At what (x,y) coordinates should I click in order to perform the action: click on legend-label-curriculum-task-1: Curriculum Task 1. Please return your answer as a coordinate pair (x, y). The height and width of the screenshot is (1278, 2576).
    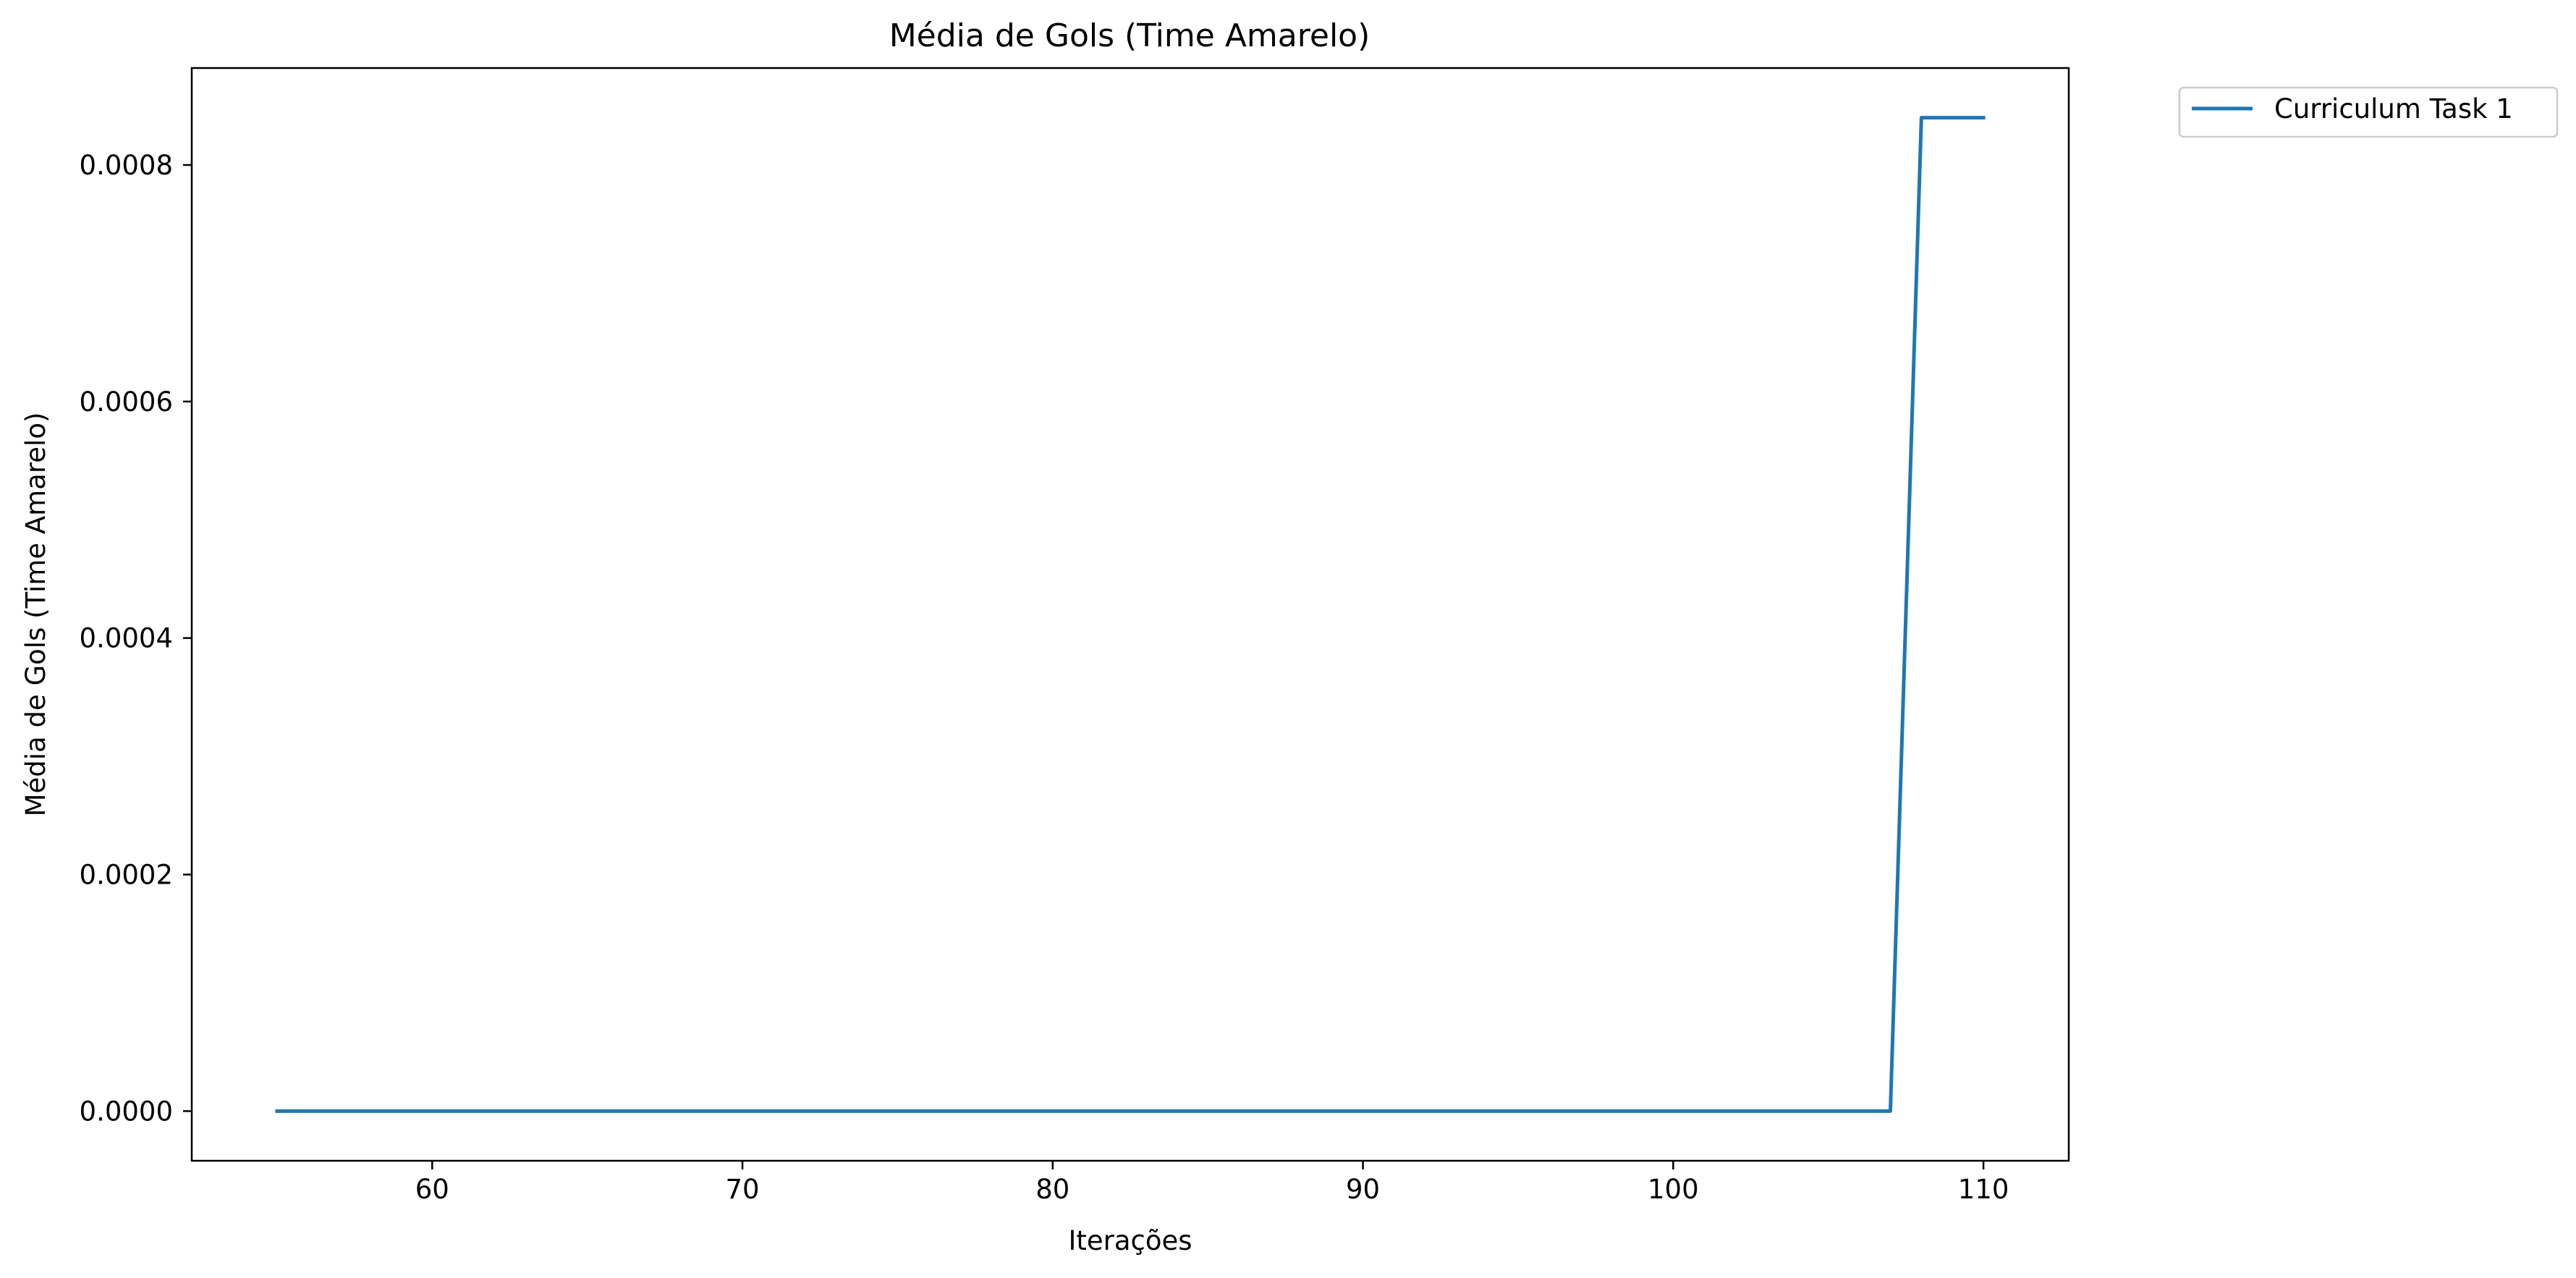
    Looking at the image, I should click on (2393, 108).